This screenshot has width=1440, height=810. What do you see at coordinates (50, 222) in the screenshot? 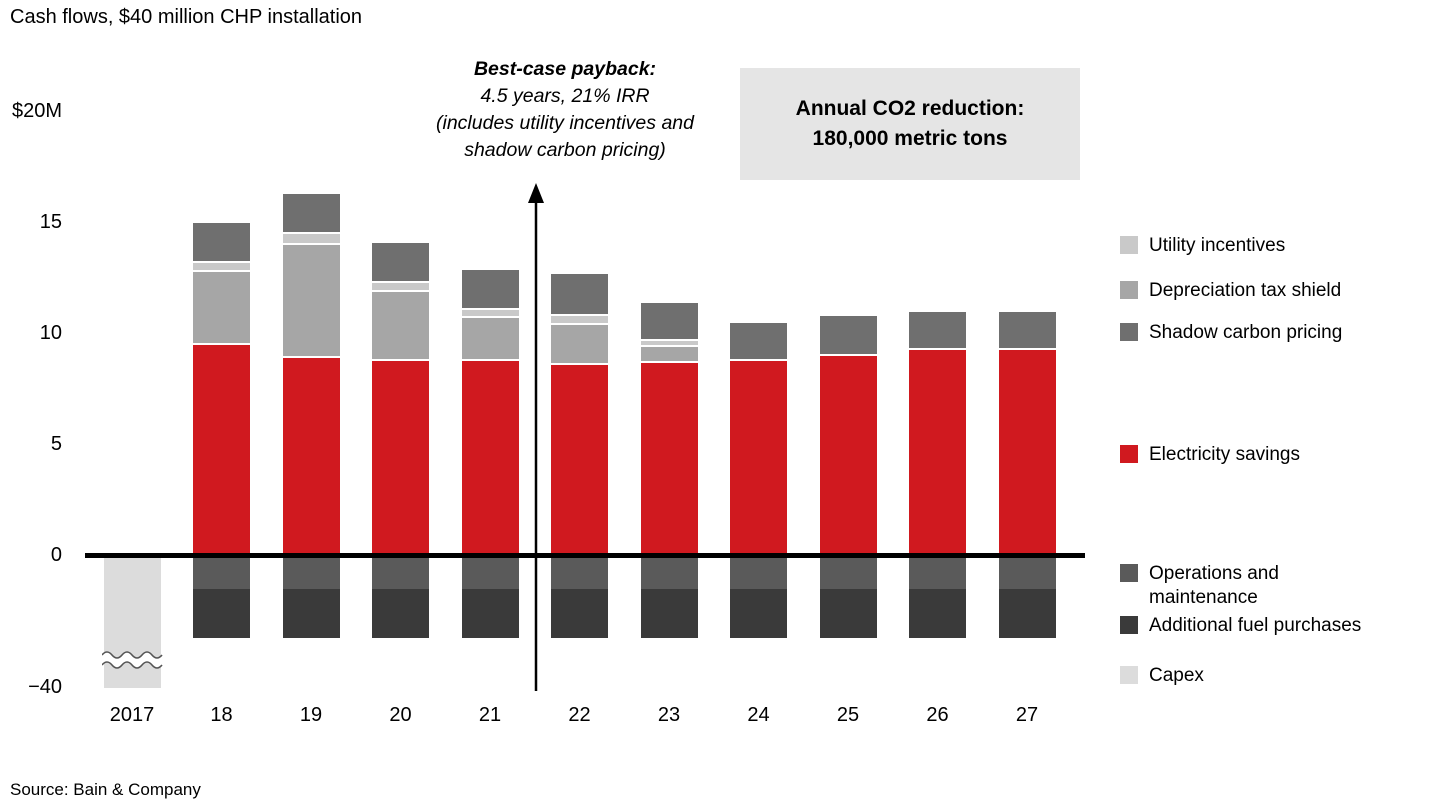
I see `y-axis-tick: 15` at bounding box center [50, 222].